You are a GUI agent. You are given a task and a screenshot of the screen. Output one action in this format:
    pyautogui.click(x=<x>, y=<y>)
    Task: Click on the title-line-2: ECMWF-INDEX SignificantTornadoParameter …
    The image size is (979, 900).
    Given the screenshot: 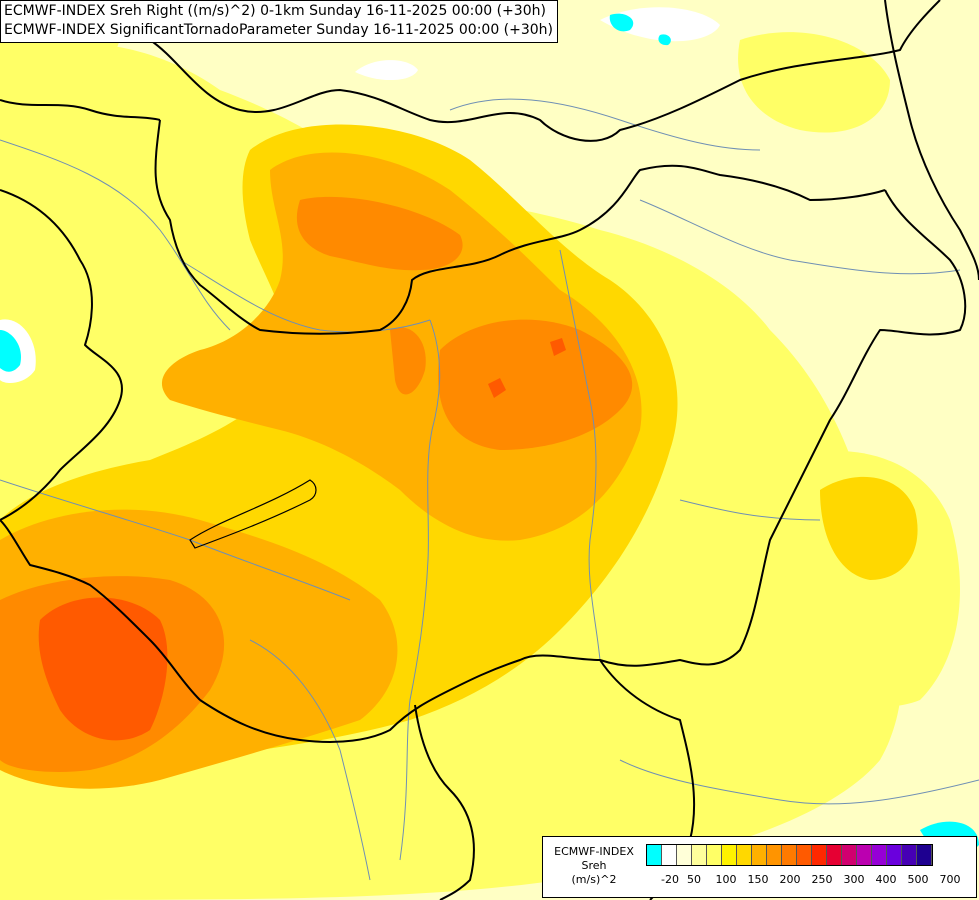 What is the action you would take?
    pyautogui.click(x=279, y=30)
    